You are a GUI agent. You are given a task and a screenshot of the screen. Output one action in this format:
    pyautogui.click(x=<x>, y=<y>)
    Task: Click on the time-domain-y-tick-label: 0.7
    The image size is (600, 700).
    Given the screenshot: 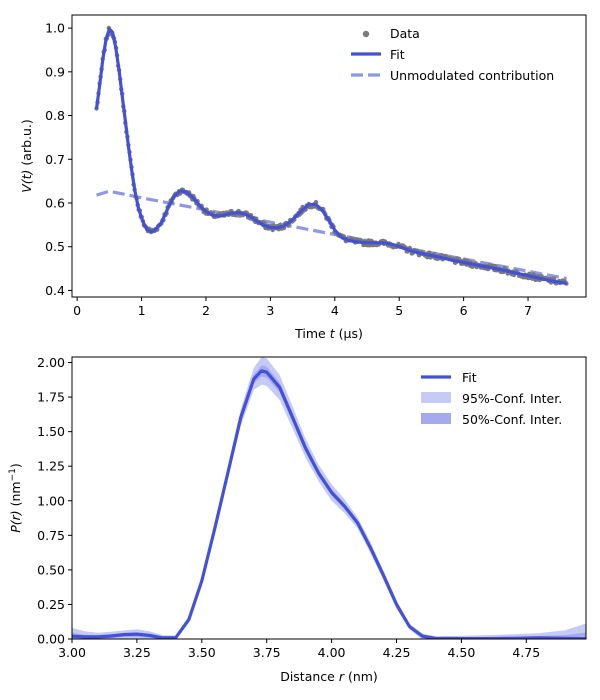 What is the action you would take?
    pyautogui.click(x=55, y=159)
    